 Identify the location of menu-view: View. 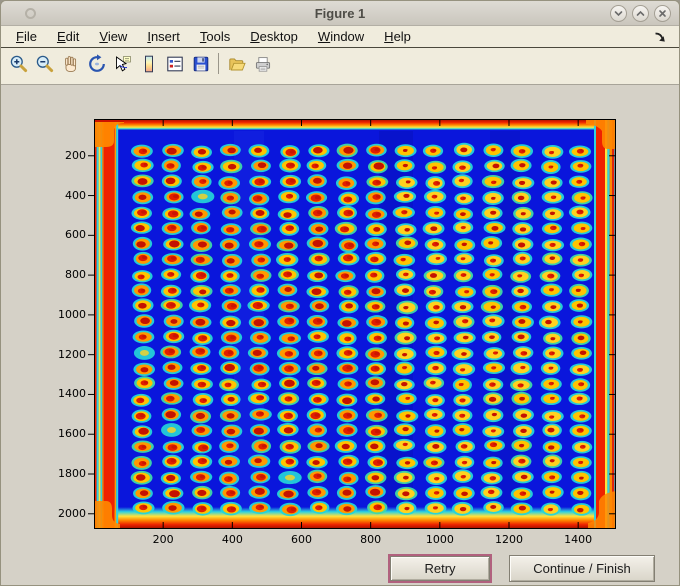
(113, 36).